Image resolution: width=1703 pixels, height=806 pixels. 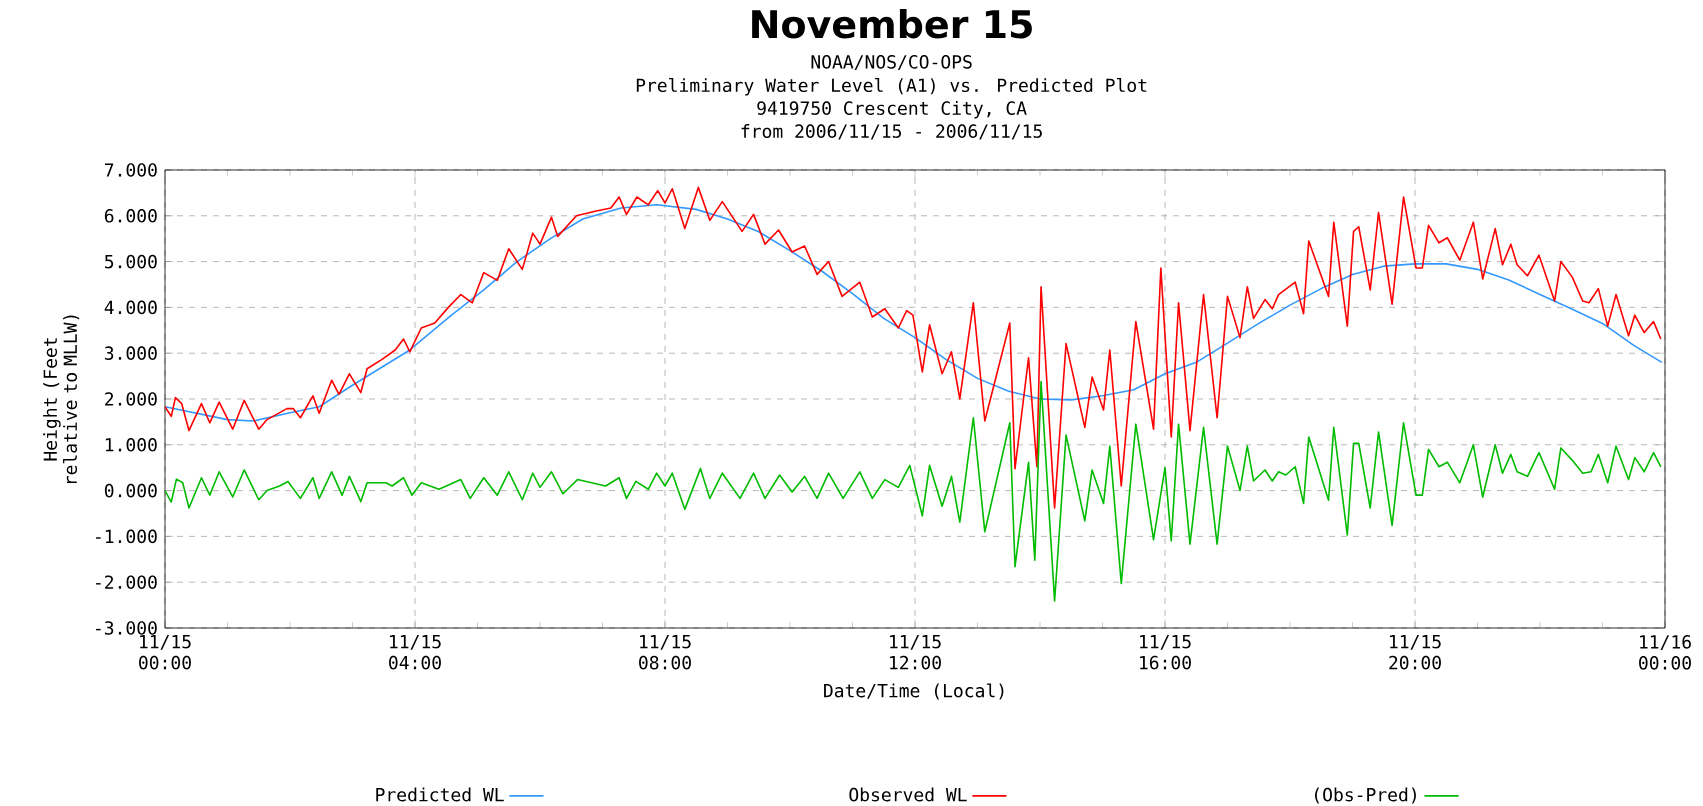 I want to click on text: from 2006/11/15 - 2006/11/15, so click(x=891, y=132).